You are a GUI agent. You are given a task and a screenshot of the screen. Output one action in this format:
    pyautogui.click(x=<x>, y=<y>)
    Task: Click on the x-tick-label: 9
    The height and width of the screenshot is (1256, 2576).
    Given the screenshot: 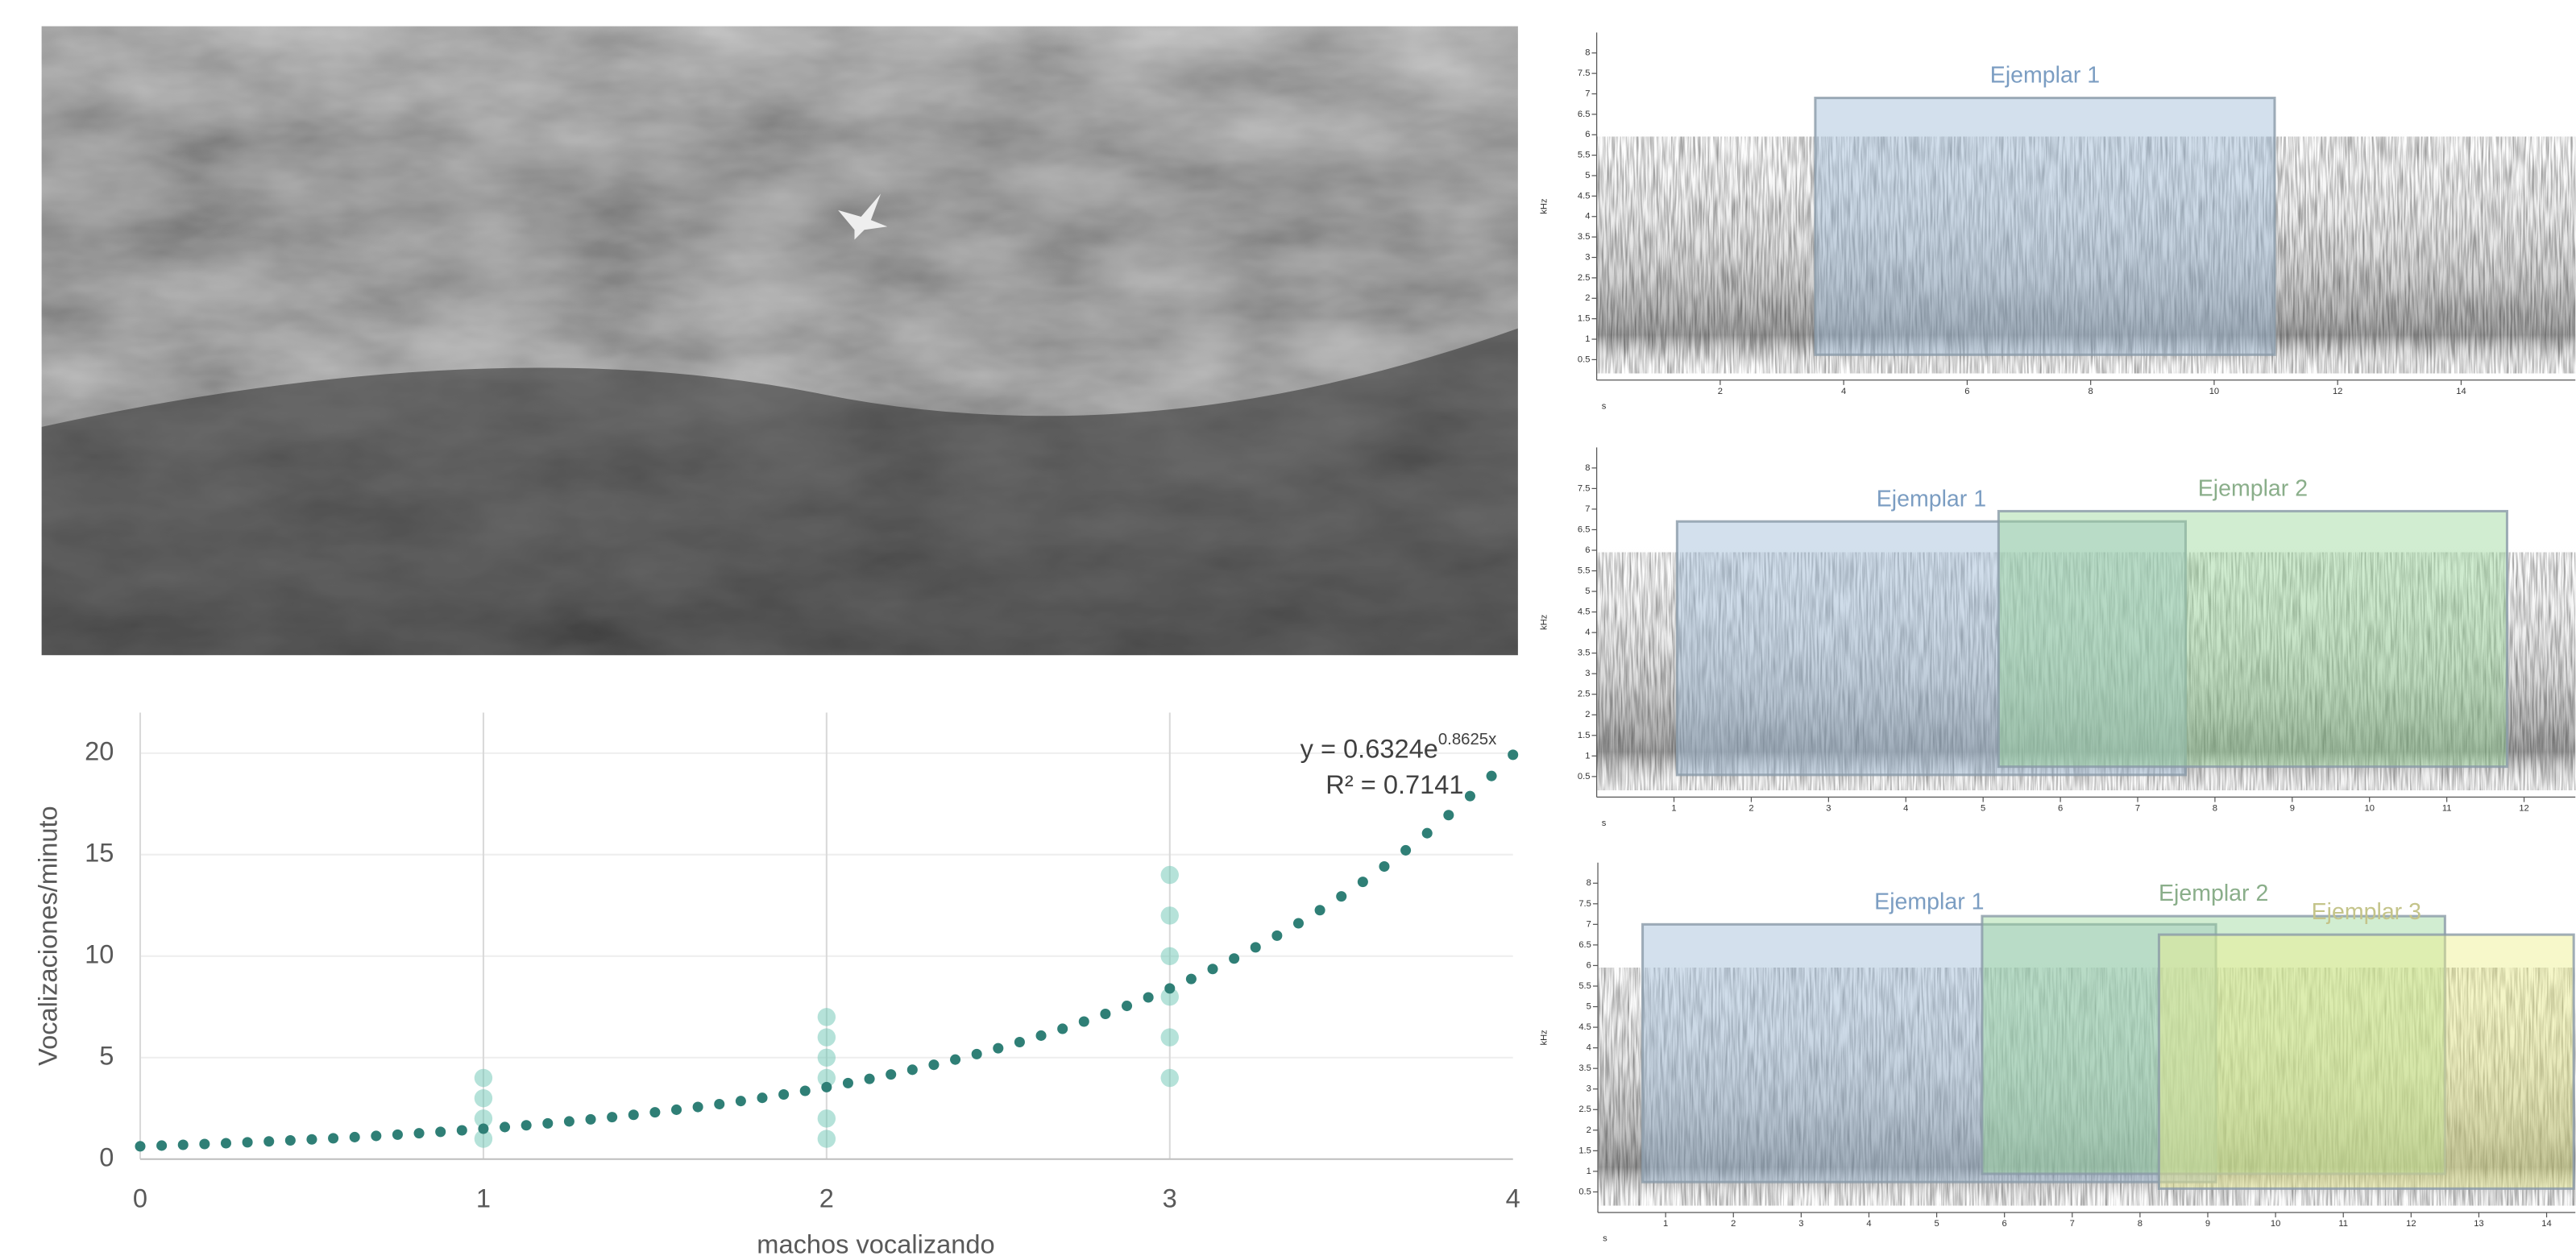 What is the action you would take?
    pyautogui.click(x=2292, y=809)
    